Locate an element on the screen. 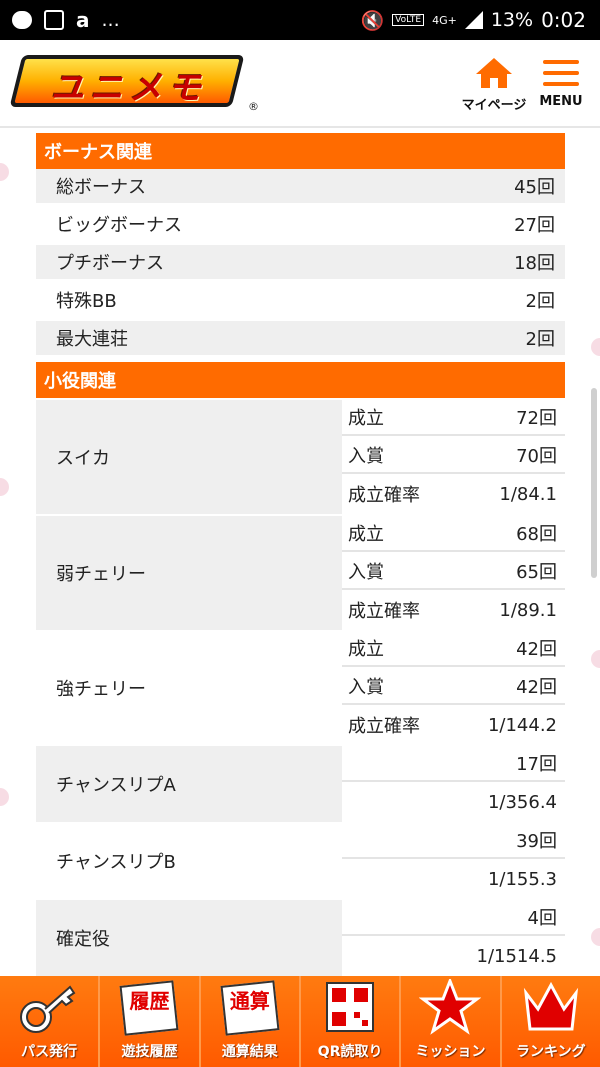 This screenshot has height=1067, width=600. row-value: 1/1514.5 is located at coordinates (517, 956).